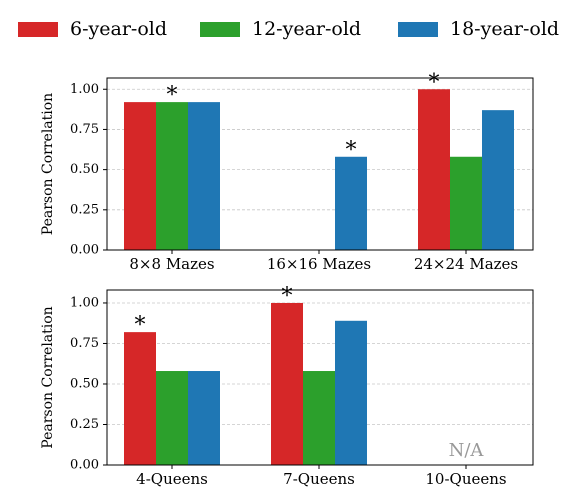  What do you see at coordinates (466, 264) in the screenshot?
I see `x-tick-label: 24×24 Mazes` at bounding box center [466, 264].